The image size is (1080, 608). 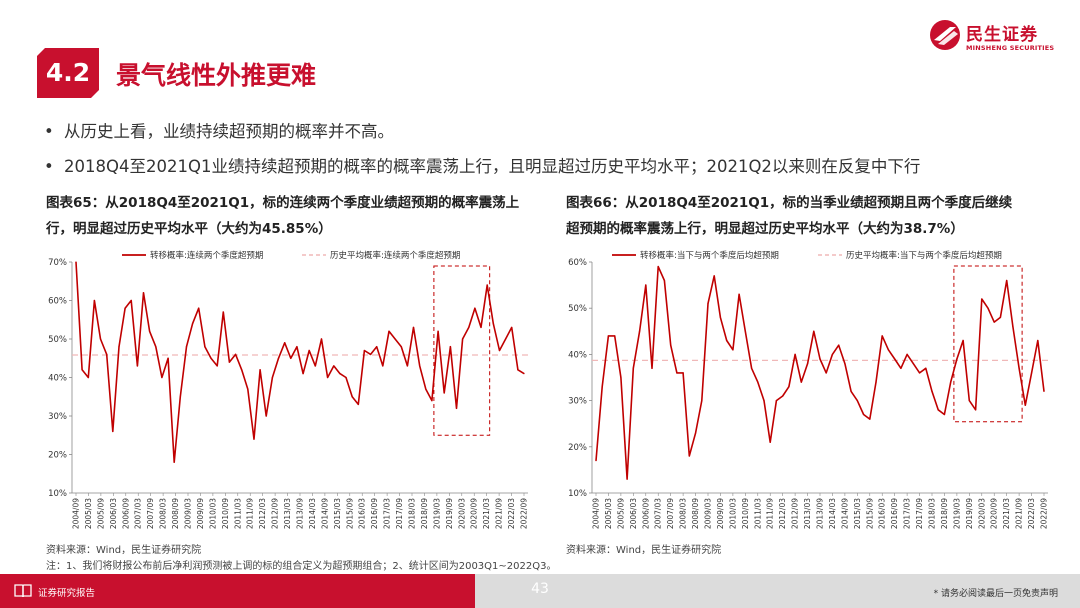 What do you see at coordinates (229, 131) in the screenshot?
I see `bullet-1-text: 从历史上看，业绩持续超预期的概率并不高。` at bounding box center [229, 131].